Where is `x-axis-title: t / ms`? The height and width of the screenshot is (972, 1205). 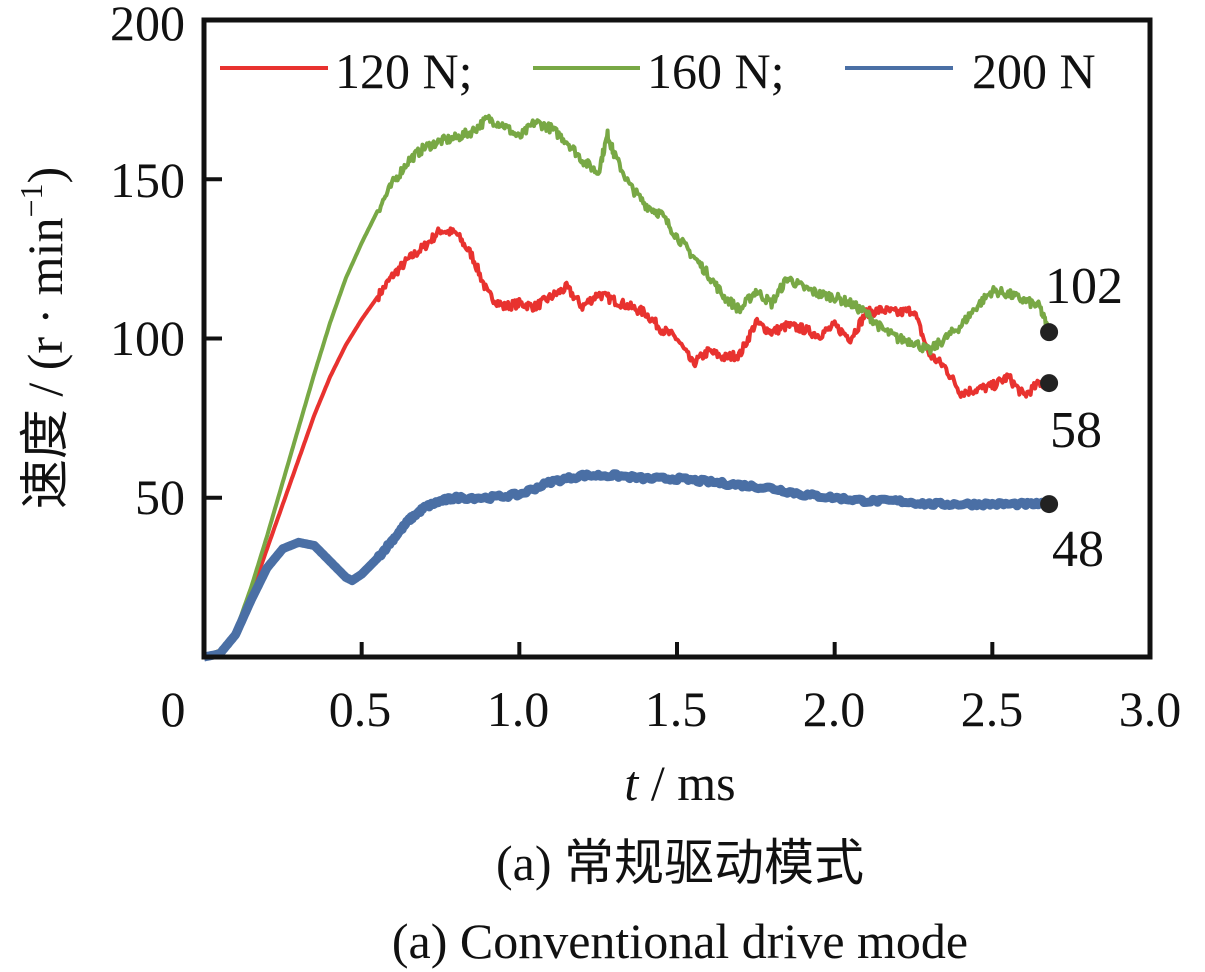
x-axis-title: t / ms is located at coordinates (679, 783).